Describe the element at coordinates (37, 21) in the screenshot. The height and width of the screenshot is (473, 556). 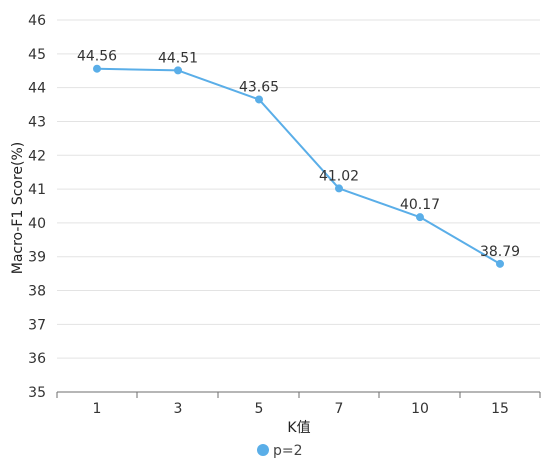
I see `y-tick-label: 46` at that location.